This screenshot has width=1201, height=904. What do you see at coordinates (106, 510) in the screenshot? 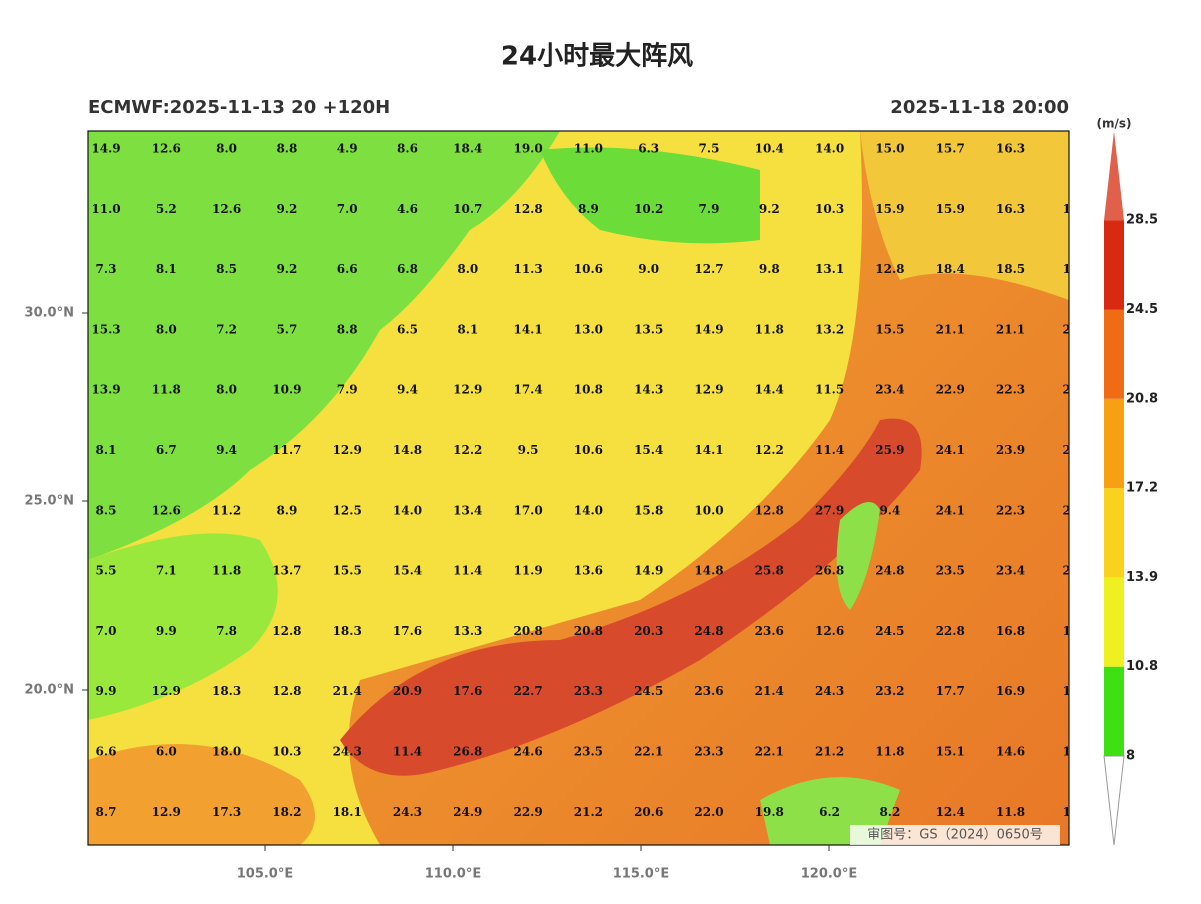
I see `grid-value: 8.5` at bounding box center [106, 510].